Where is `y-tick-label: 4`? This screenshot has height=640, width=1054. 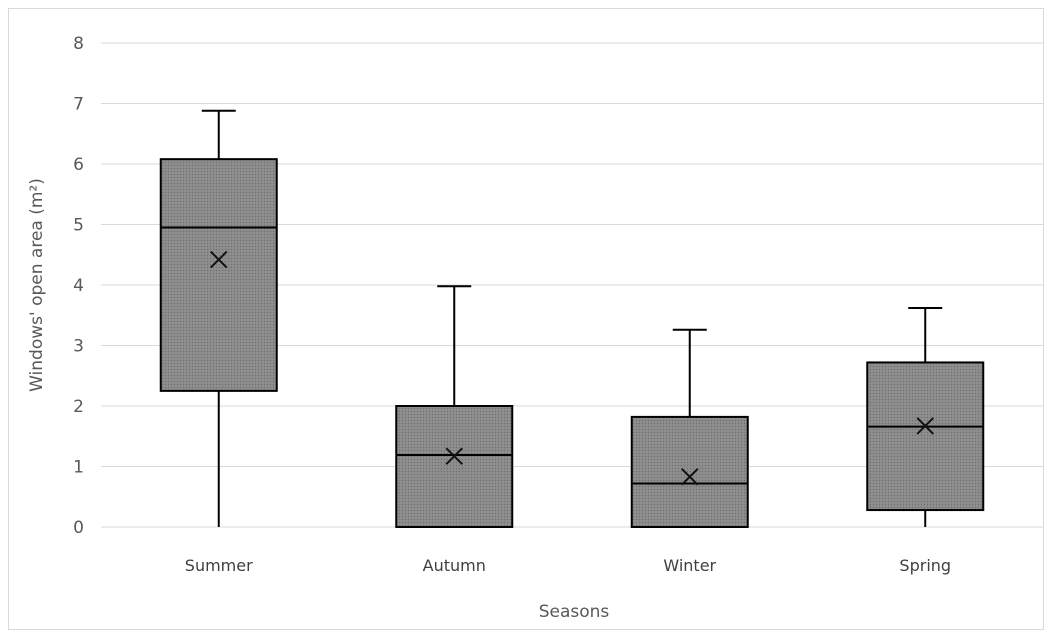 y-tick-label: 4 is located at coordinates (78, 286).